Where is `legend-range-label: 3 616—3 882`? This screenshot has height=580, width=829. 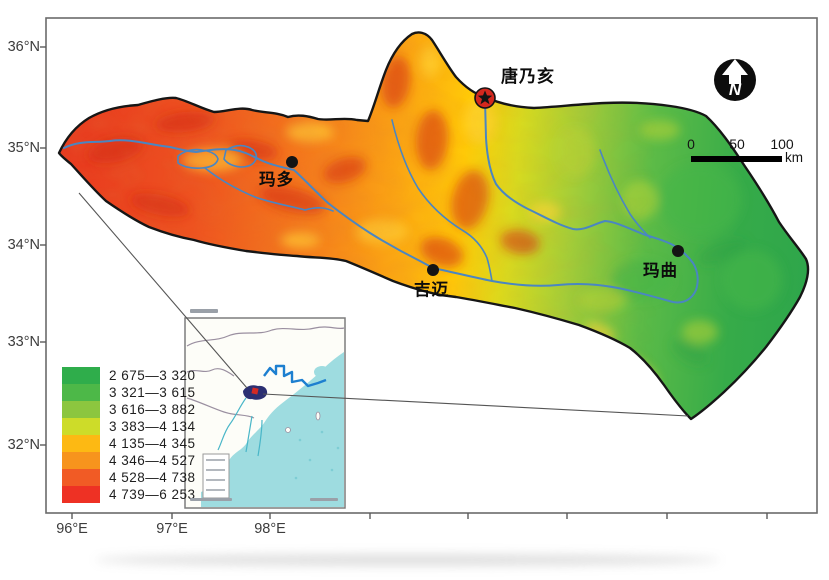
legend-range-label: 3 616—3 882 is located at coordinates (152, 409).